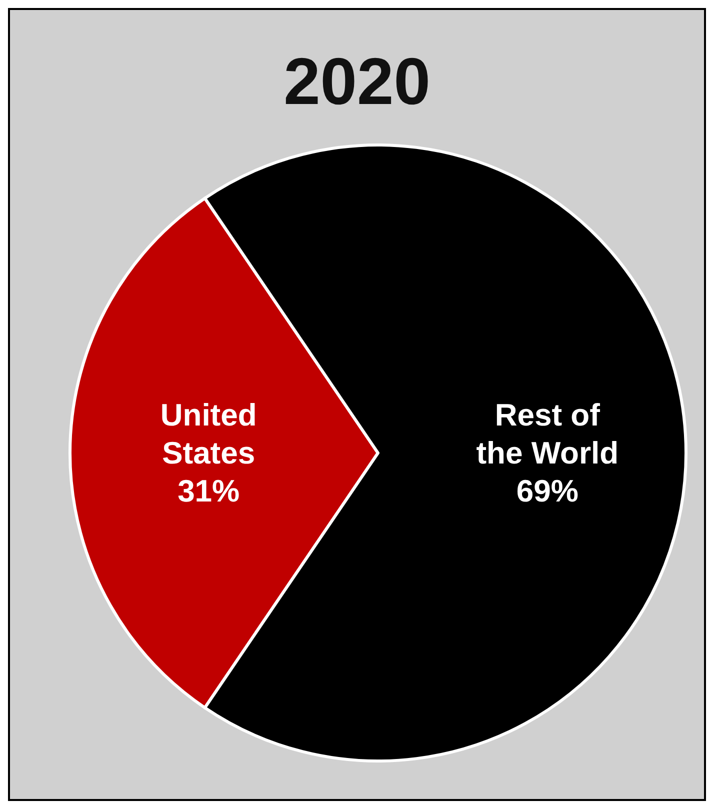 The height and width of the screenshot is (809, 714). I want to click on data-label: 31%, so click(209, 491).